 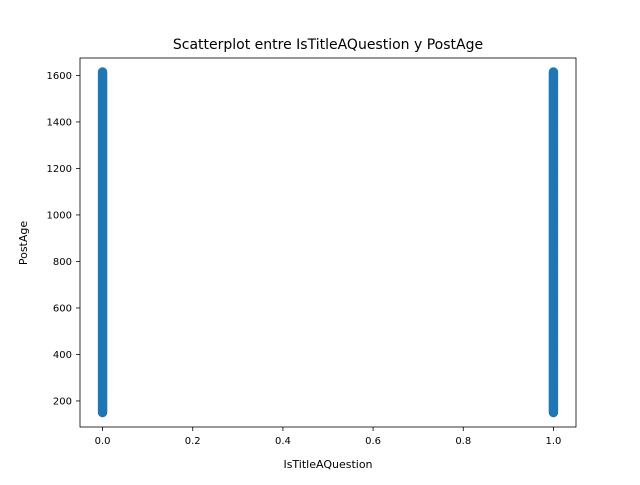 I want to click on x-tick-label: 1.0, so click(x=554, y=441).